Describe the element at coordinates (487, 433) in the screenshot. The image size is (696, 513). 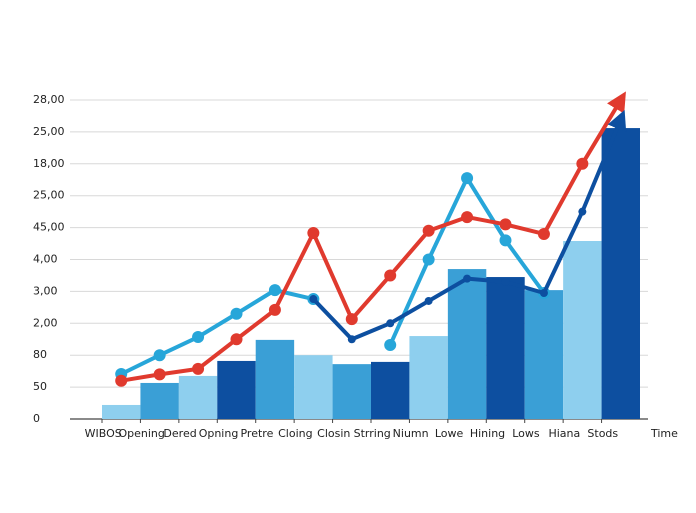
I see `x-tick-label: Hining` at that location.